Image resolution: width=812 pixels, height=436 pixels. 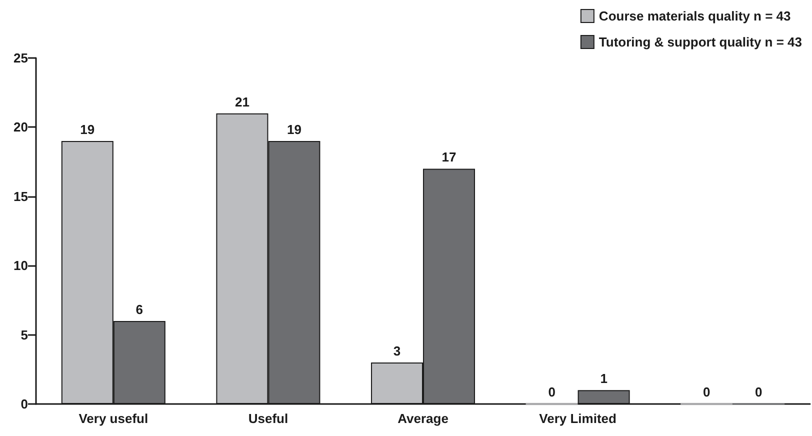 I want to click on x-tick-label: Useful, so click(x=268, y=418).